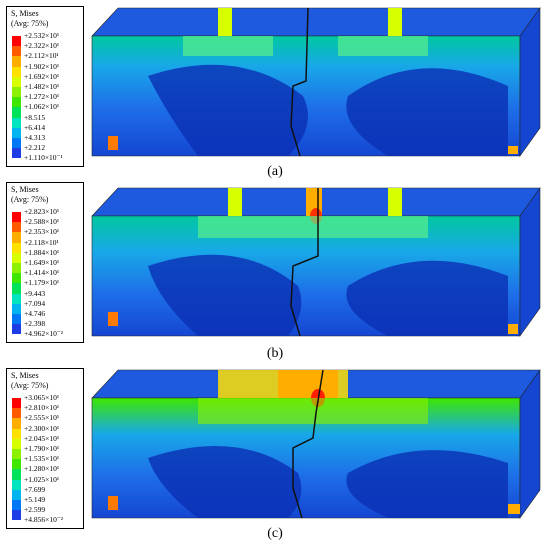  Describe the element at coordinates (46, 110) in the screenshot. I see `legend-row: +1.062×10¹` at that location.